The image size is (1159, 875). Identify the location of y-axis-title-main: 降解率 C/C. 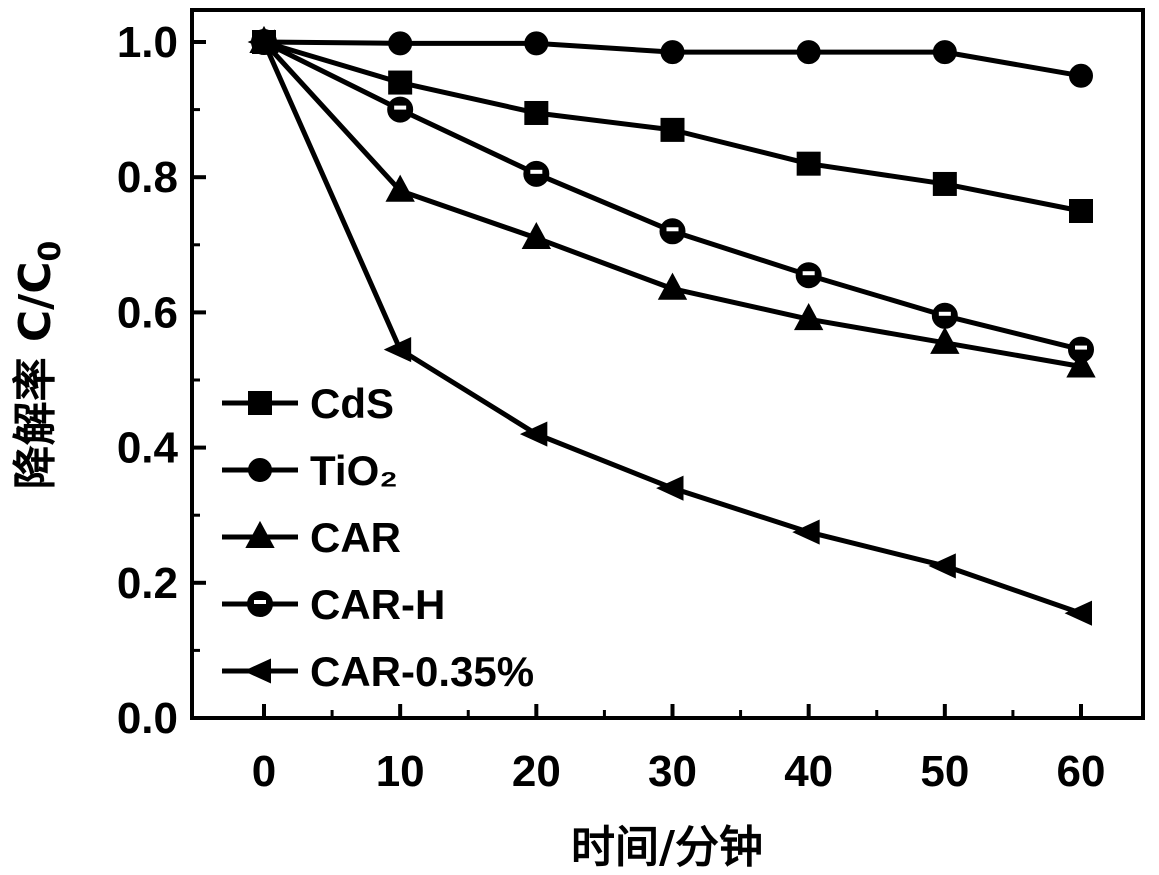
(35, 375).